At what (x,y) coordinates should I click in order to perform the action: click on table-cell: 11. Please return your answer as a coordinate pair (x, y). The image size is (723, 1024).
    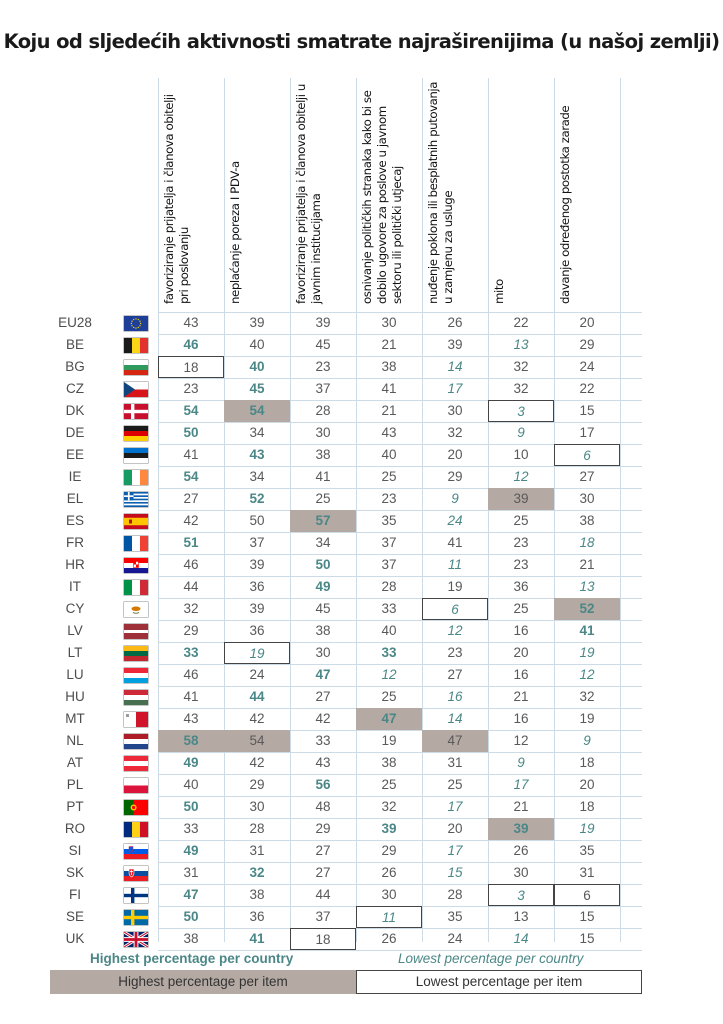
    Looking at the image, I should click on (454, 564).